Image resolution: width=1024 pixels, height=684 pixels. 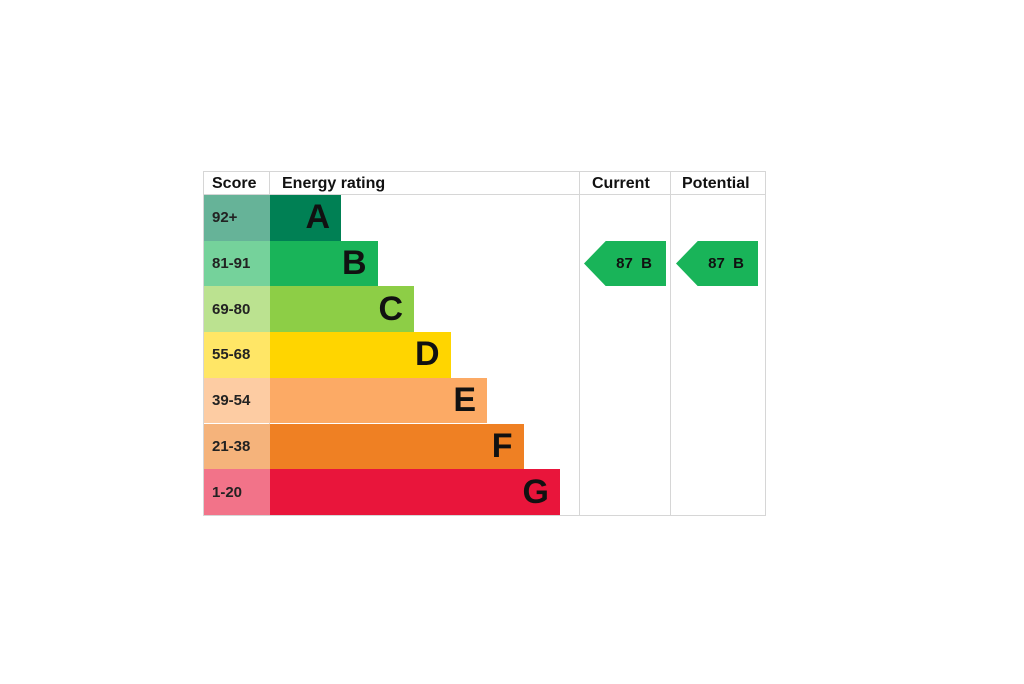 I want to click on band-bar-d: D, so click(x=360, y=355).